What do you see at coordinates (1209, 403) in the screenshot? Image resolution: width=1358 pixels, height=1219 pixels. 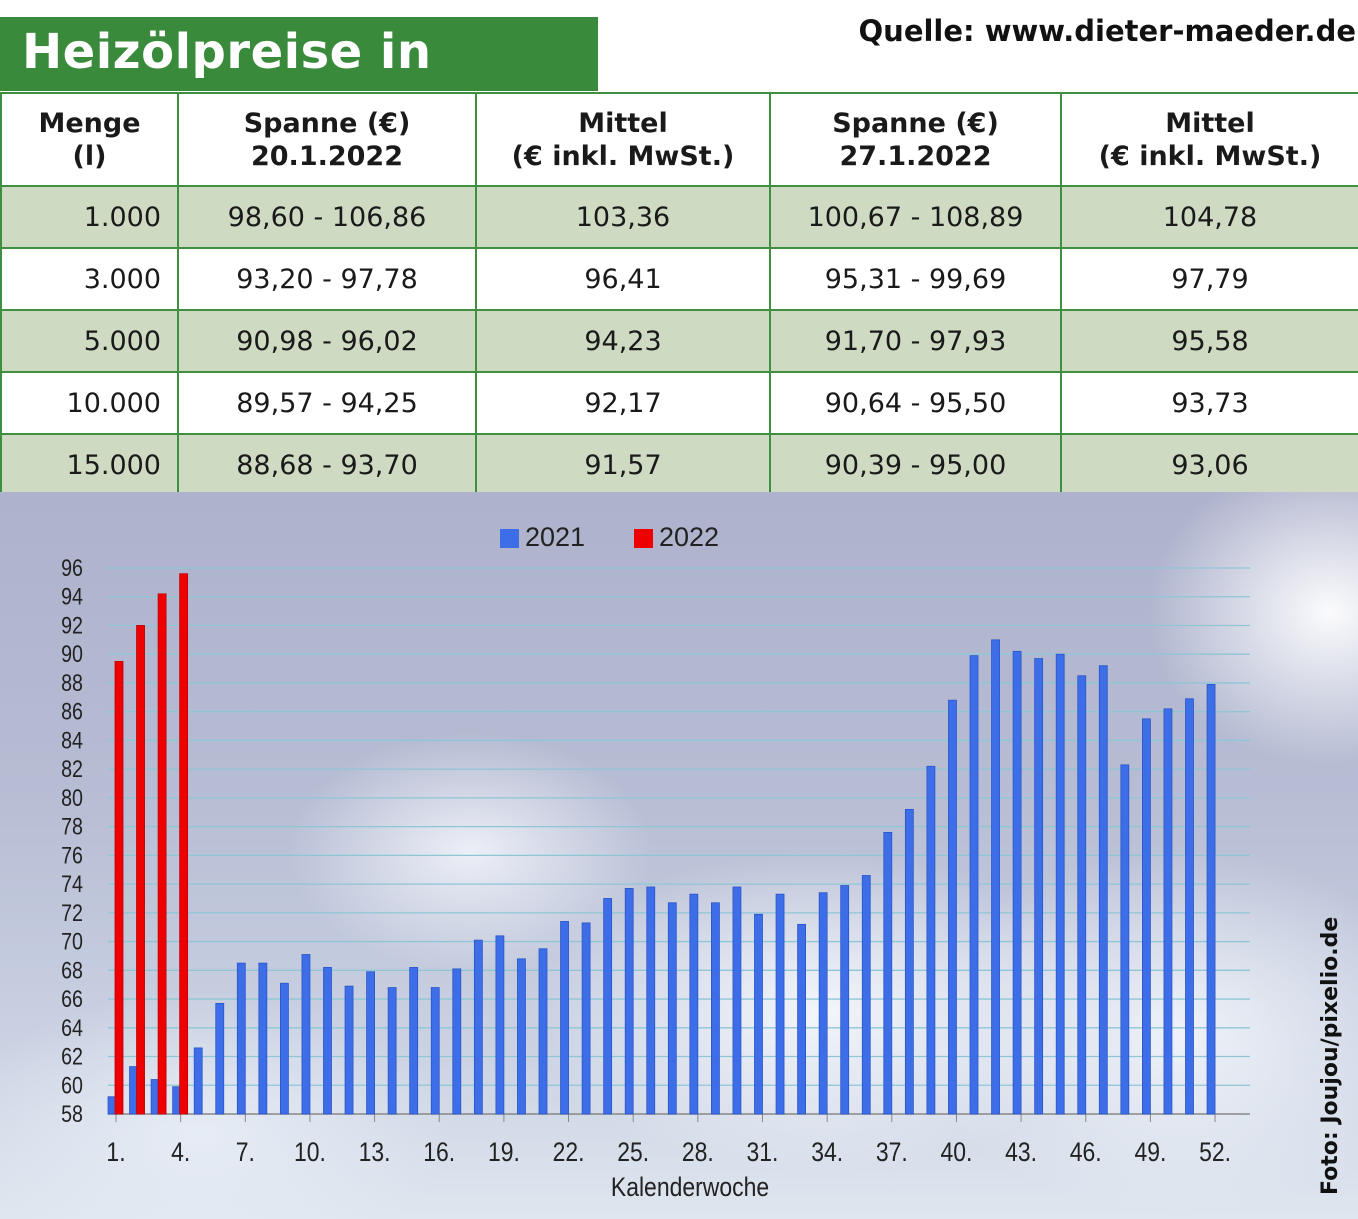 I see `table-cell: 93,73` at bounding box center [1209, 403].